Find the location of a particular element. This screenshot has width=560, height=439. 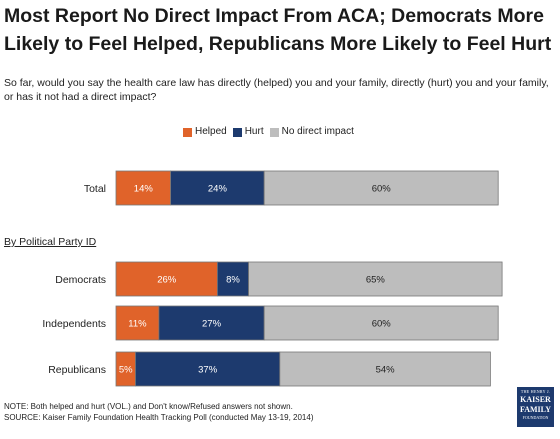

kff-logo: THE HENRY J. KAISER FAMILY FOUNDATION is located at coordinates (535, 407).